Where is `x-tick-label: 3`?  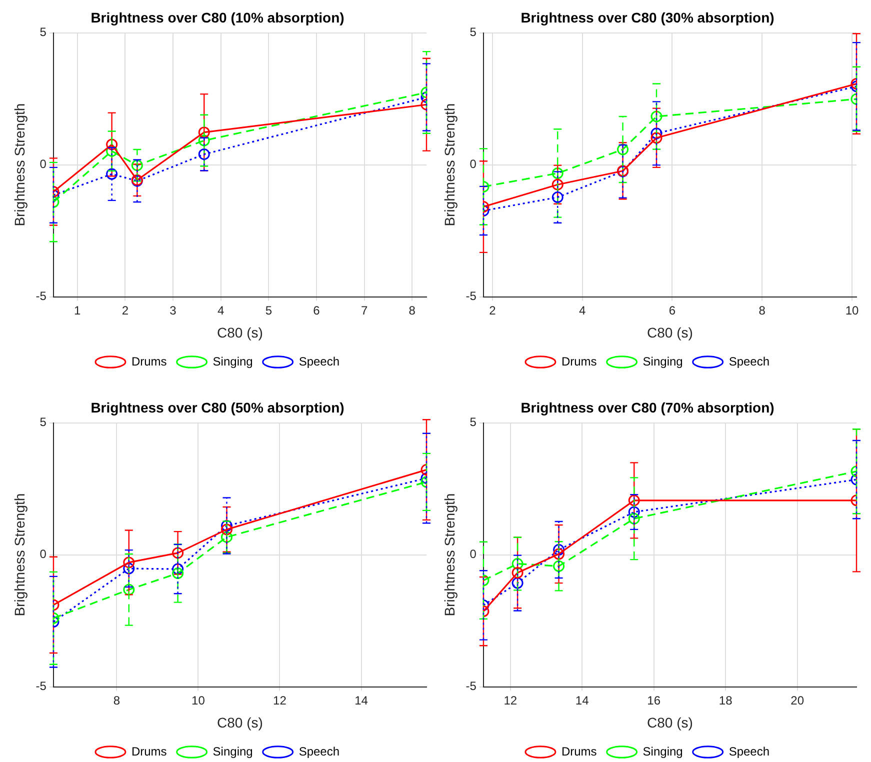 x-tick-label: 3 is located at coordinates (173, 310).